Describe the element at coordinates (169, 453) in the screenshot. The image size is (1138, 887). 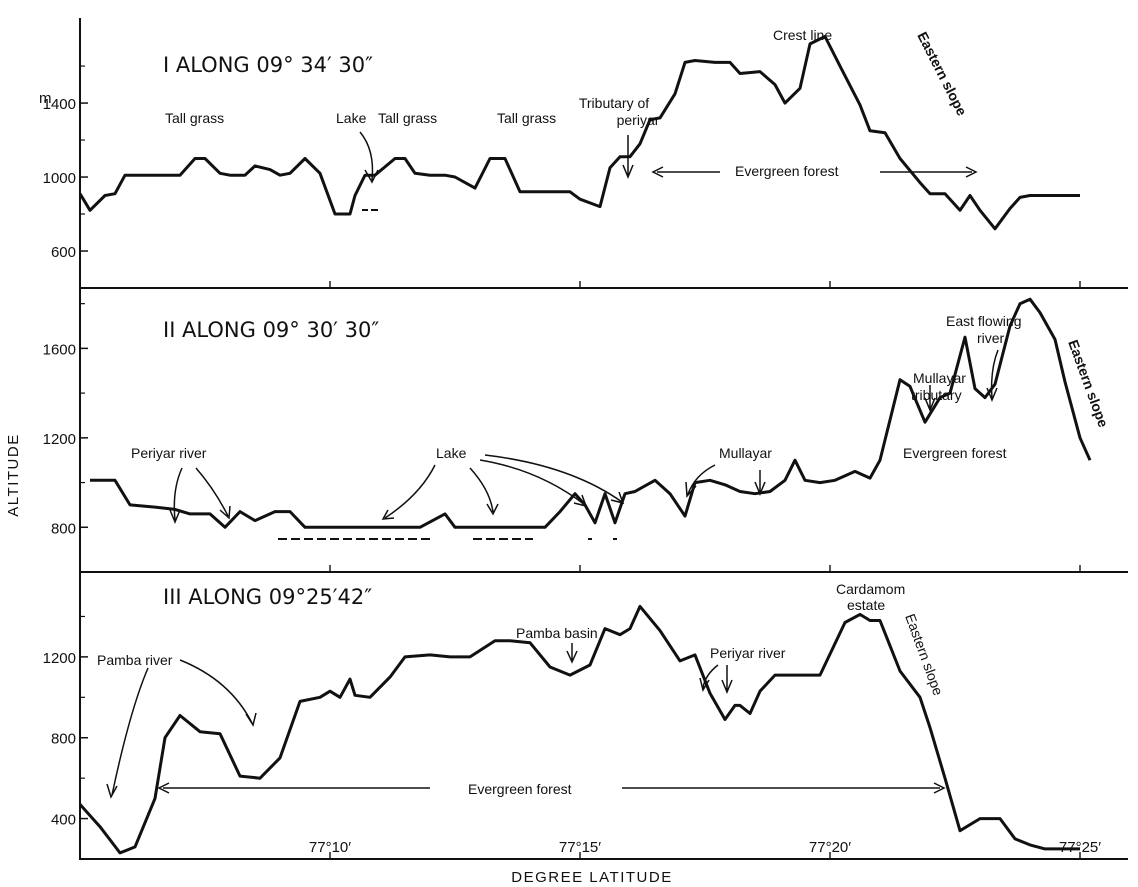
I see `annotation-periyar-river-2: Periyar river` at that location.